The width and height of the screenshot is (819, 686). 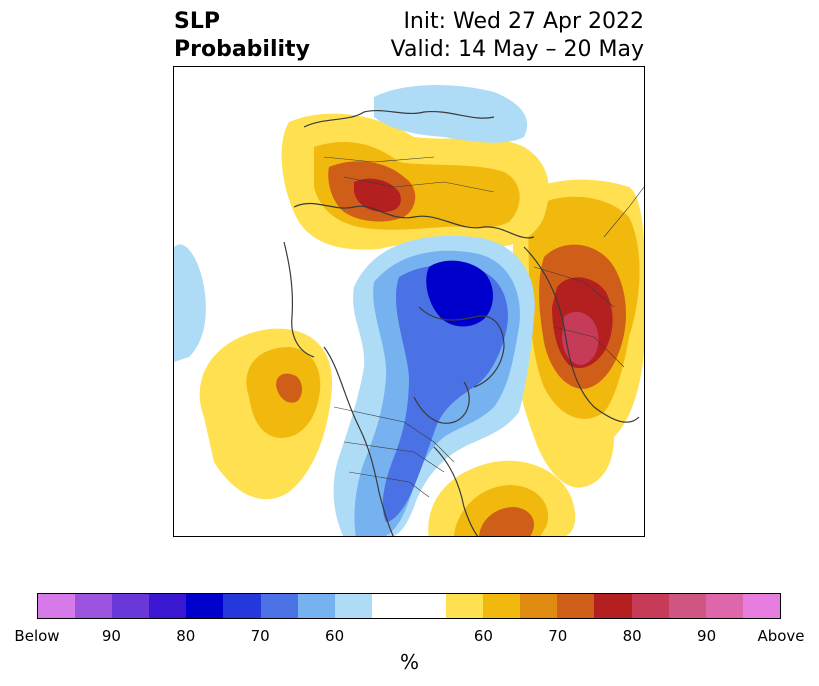 I want to click on colorbar-tick-label: Below, so click(x=37, y=636).